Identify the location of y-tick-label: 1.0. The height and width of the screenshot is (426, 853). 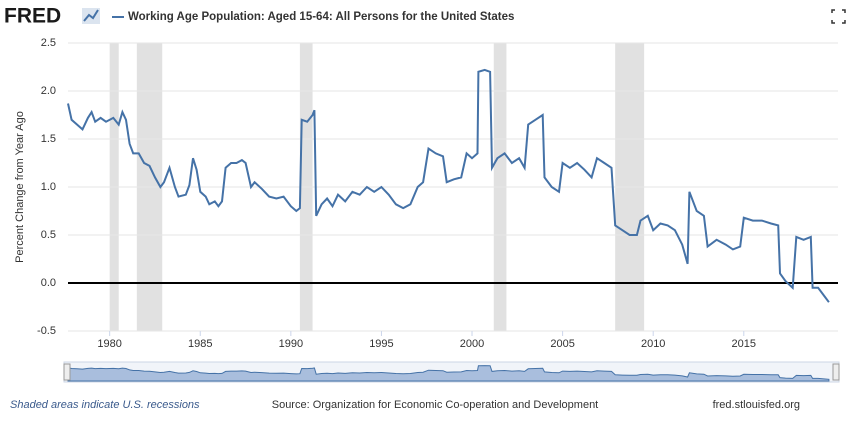
(48, 187).